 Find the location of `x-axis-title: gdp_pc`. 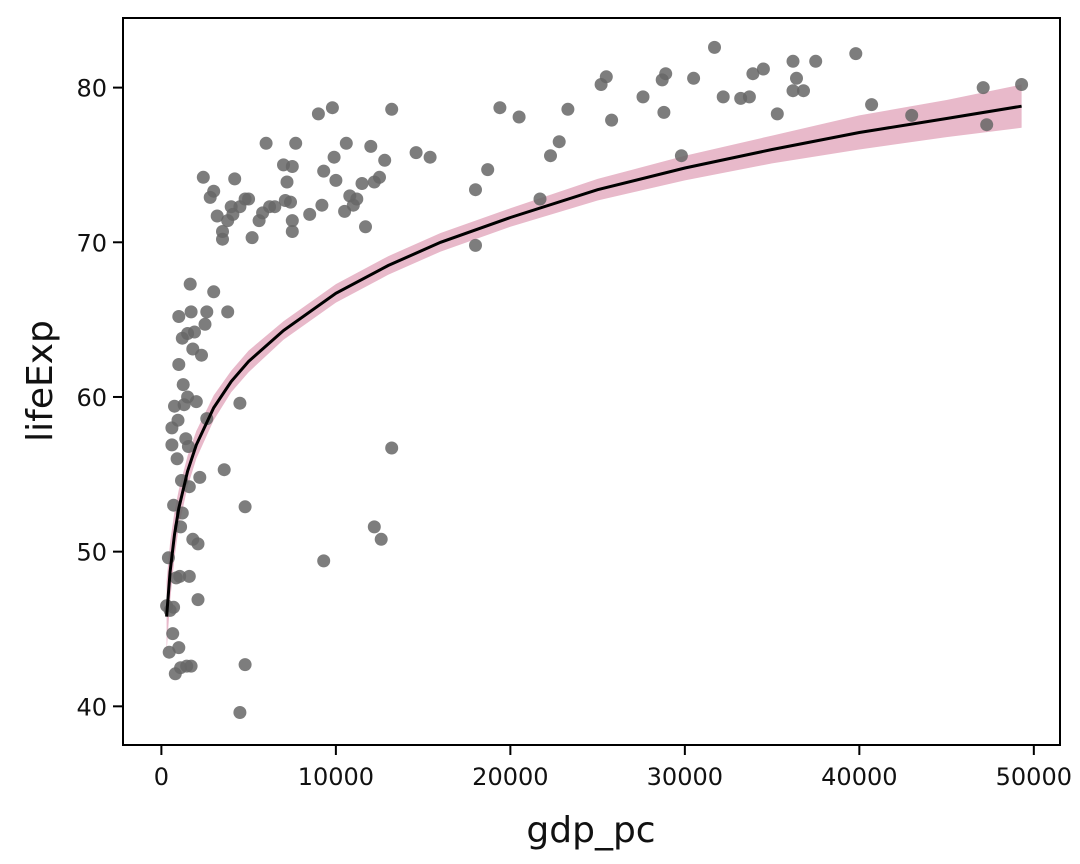

x-axis-title: gdp_pc is located at coordinates (590, 830).